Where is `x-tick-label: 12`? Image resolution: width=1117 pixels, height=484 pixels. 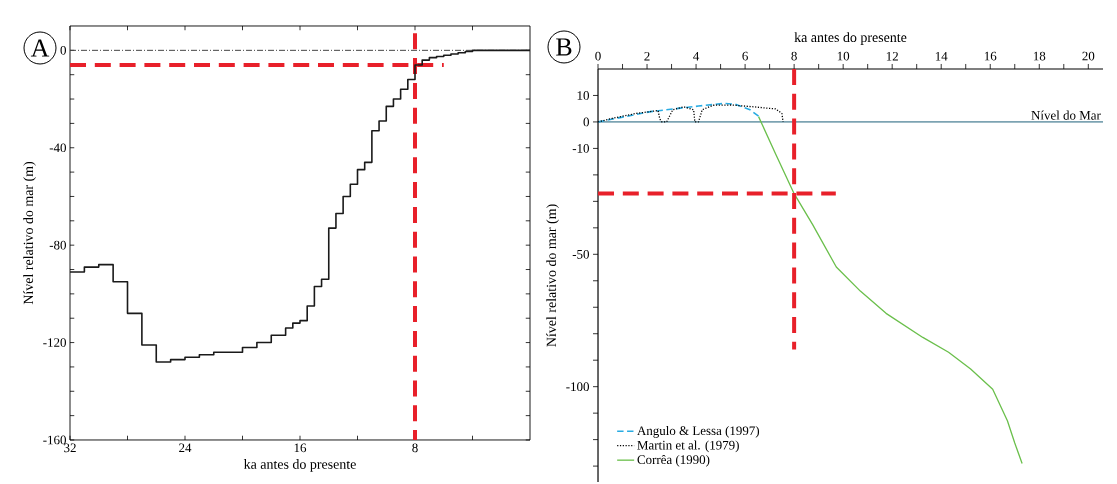
x-tick-label: 12 is located at coordinates (892, 56).